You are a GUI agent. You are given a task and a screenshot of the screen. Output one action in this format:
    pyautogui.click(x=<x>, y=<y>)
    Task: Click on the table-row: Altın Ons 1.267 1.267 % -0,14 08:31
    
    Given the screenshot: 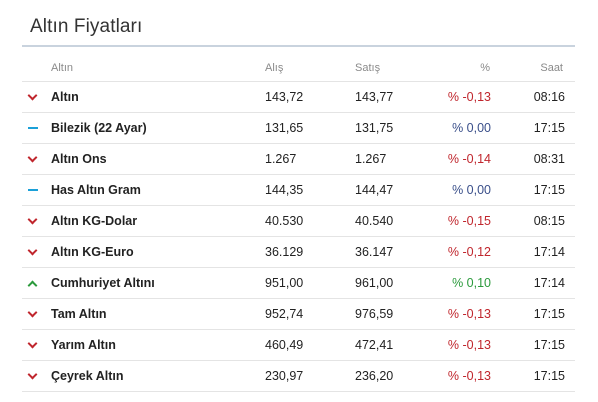 What is the action you would take?
    pyautogui.click(x=298, y=159)
    